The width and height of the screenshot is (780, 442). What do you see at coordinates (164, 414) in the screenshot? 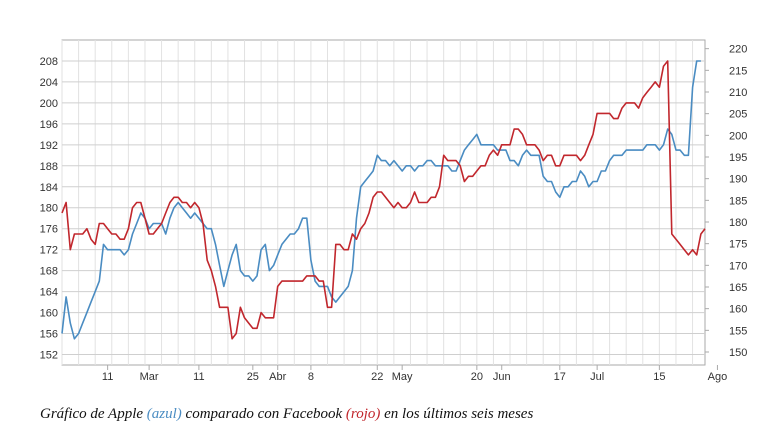
I see `caption-blue-word: (azul)` at bounding box center [164, 414].